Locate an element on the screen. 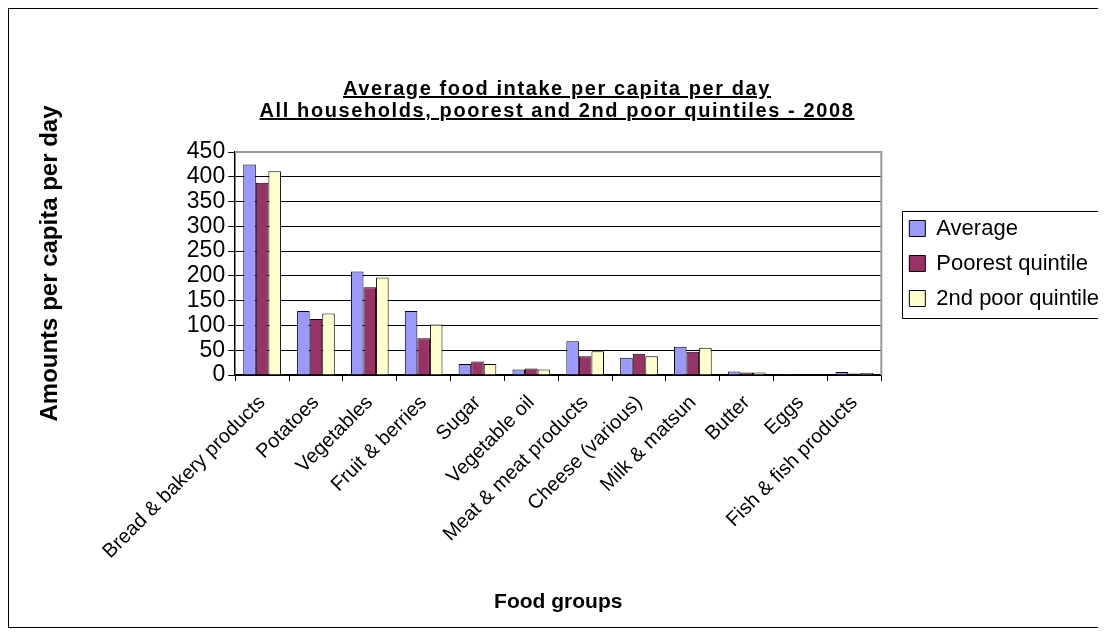 The width and height of the screenshot is (1106, 637). chart-subtitle: All households, poorest and 2nd poor quintiles - 2008 is located at coordinates (557, 110).